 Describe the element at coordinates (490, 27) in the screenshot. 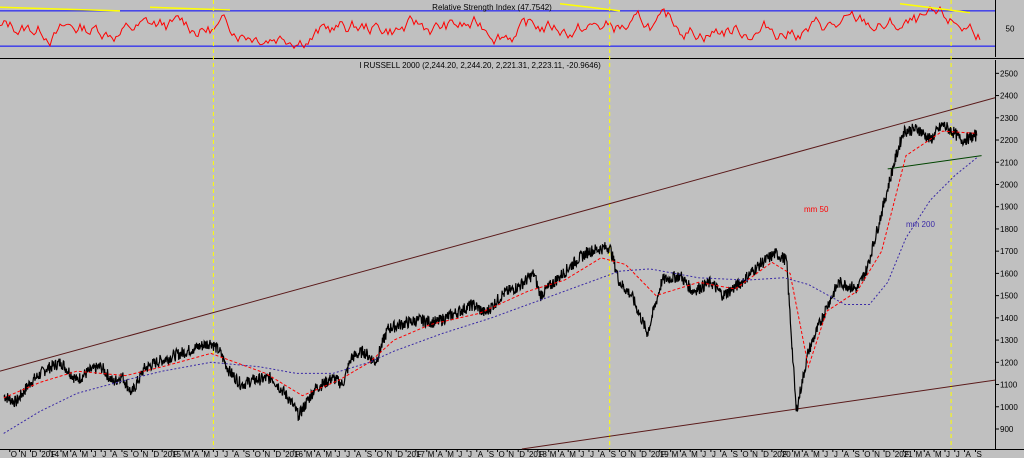

I see `rsi-line` at that location.